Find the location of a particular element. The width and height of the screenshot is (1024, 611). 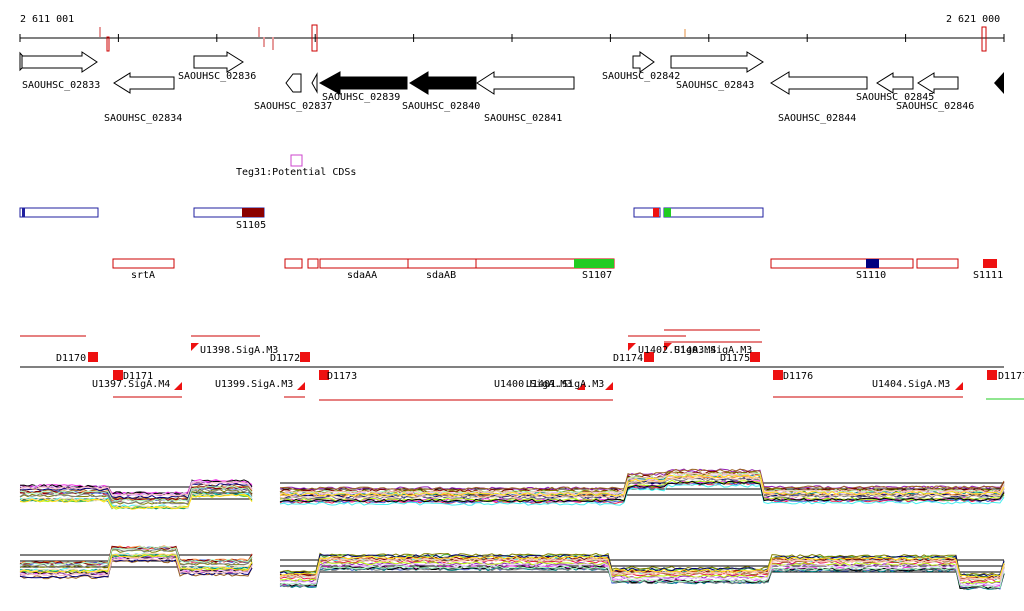

gene-arrow-edge is located at coordinates (999, 83).